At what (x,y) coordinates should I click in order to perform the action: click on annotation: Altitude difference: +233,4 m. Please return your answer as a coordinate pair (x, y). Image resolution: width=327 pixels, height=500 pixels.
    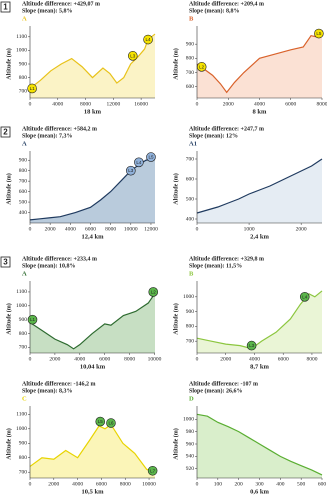
    Looking at the image, I should click on (59, 259).